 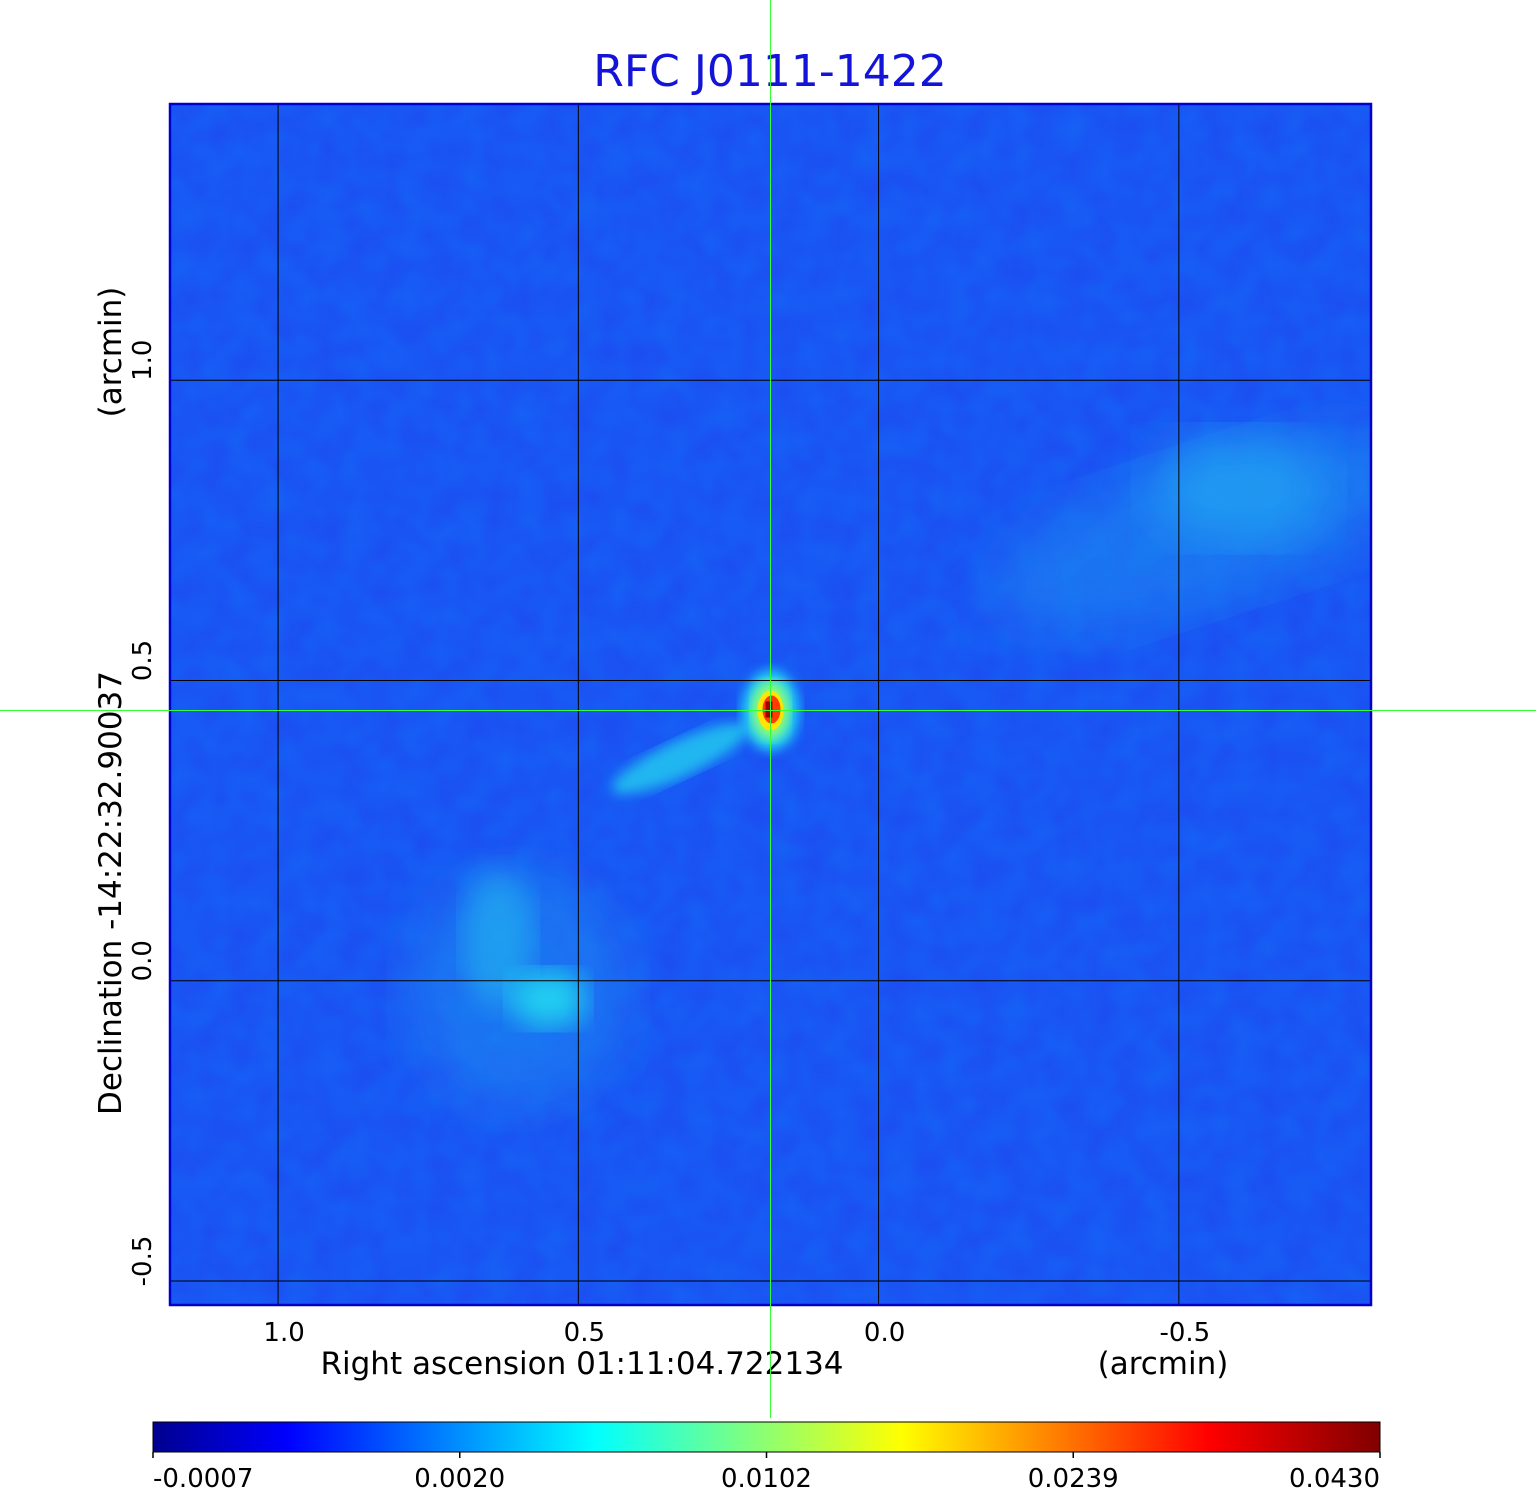 I want to click on y-tick-label: 1.0, so click(x=143, y=360).